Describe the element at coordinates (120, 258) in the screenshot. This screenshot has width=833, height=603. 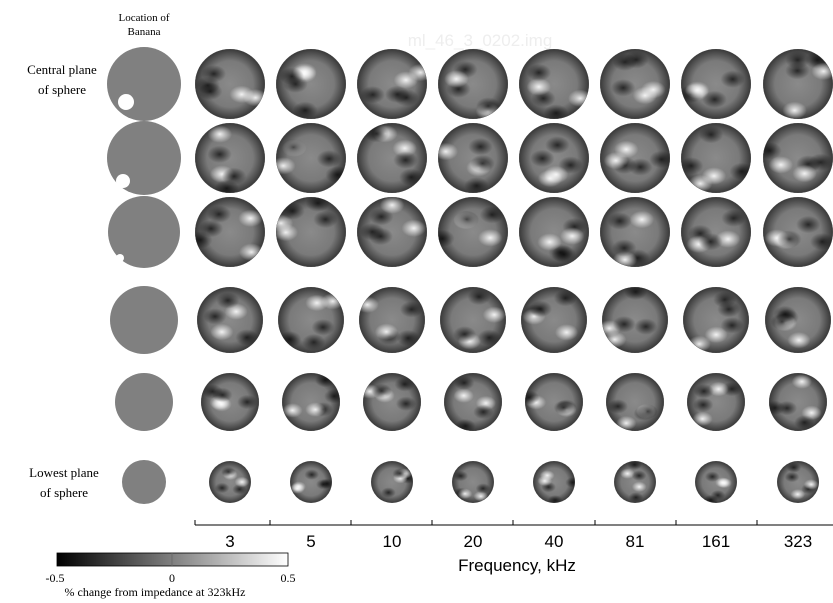
I see `banana` at that location.